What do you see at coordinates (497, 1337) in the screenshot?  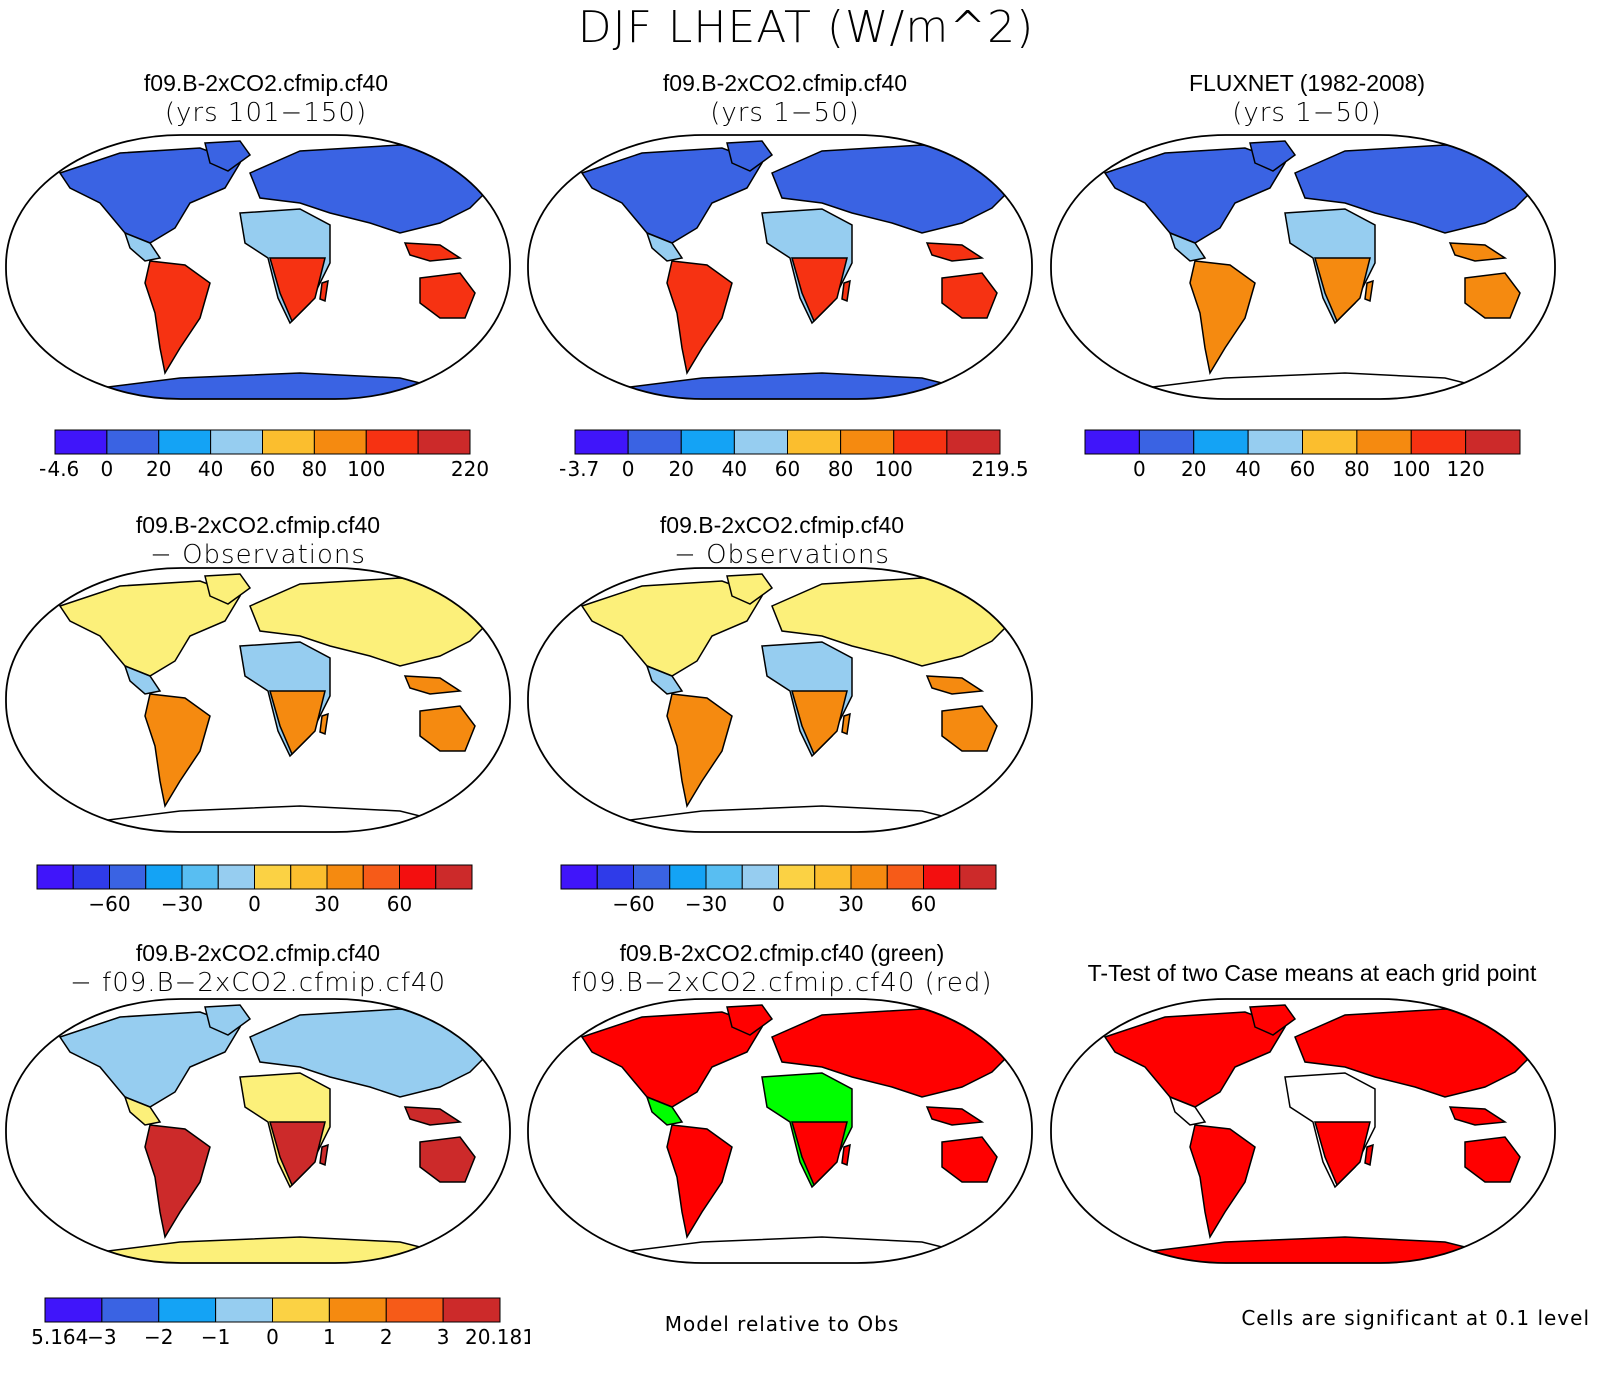 I see `colorbar-label: 20.181` at bounding box center [497, 1337].